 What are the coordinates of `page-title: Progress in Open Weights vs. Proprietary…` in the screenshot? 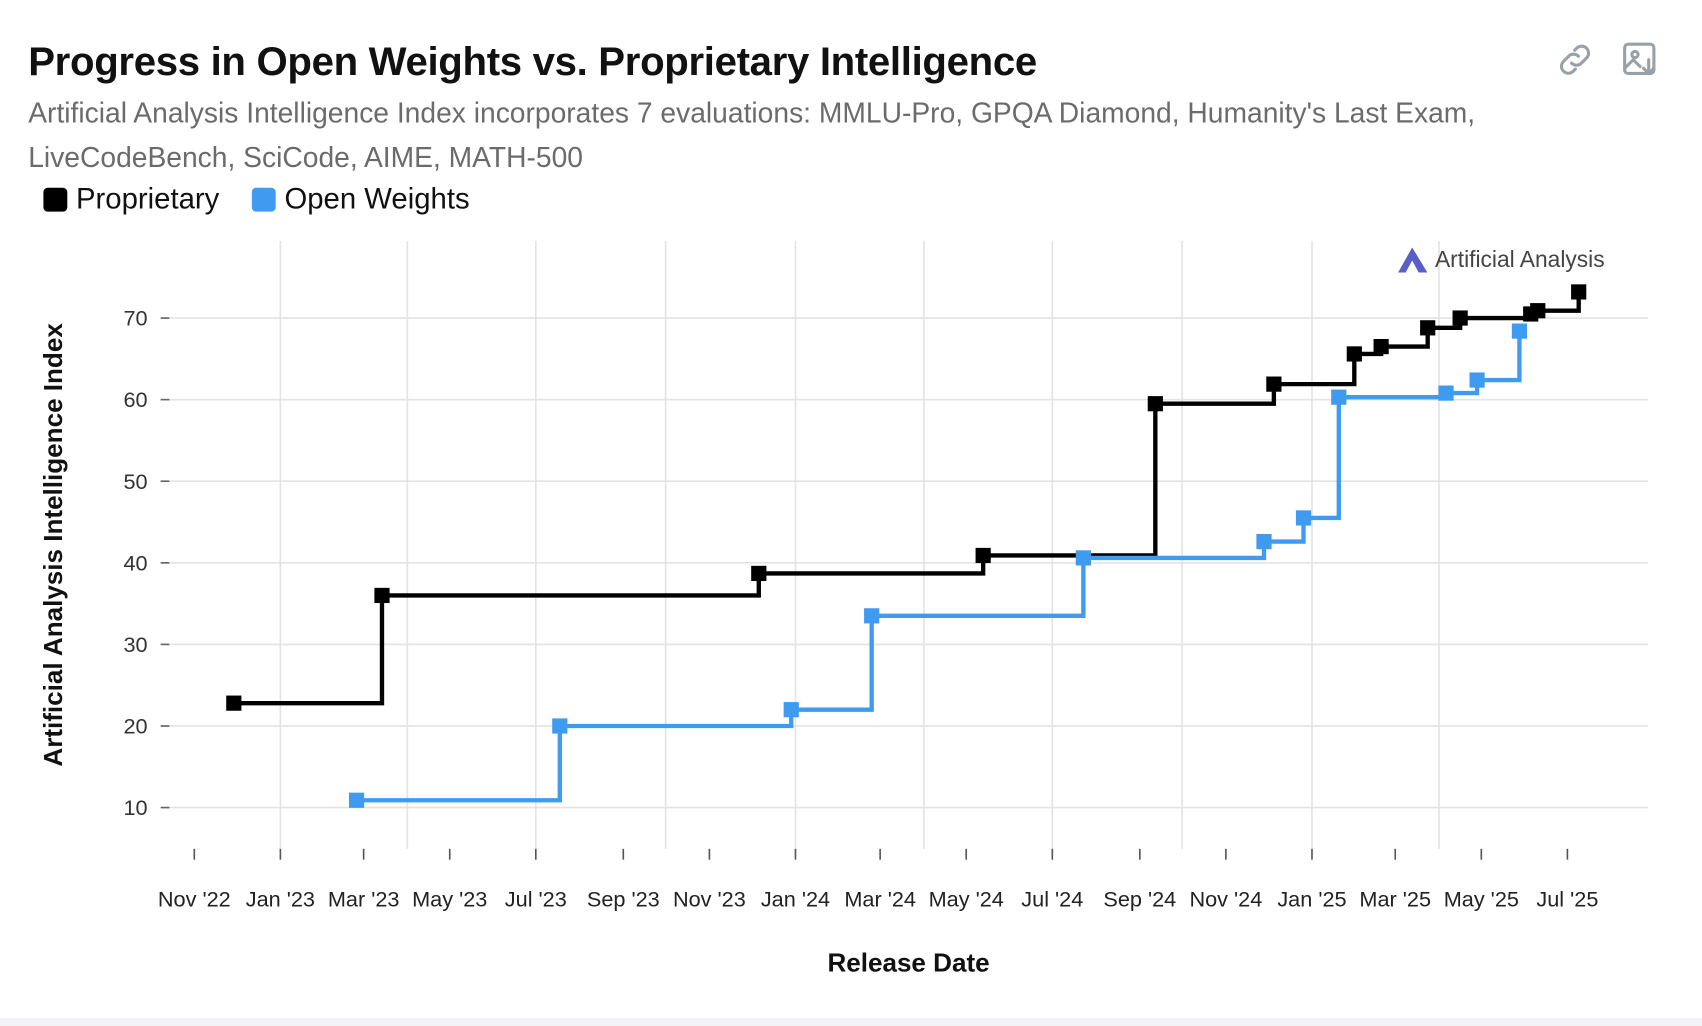 It's located at (532, 61).